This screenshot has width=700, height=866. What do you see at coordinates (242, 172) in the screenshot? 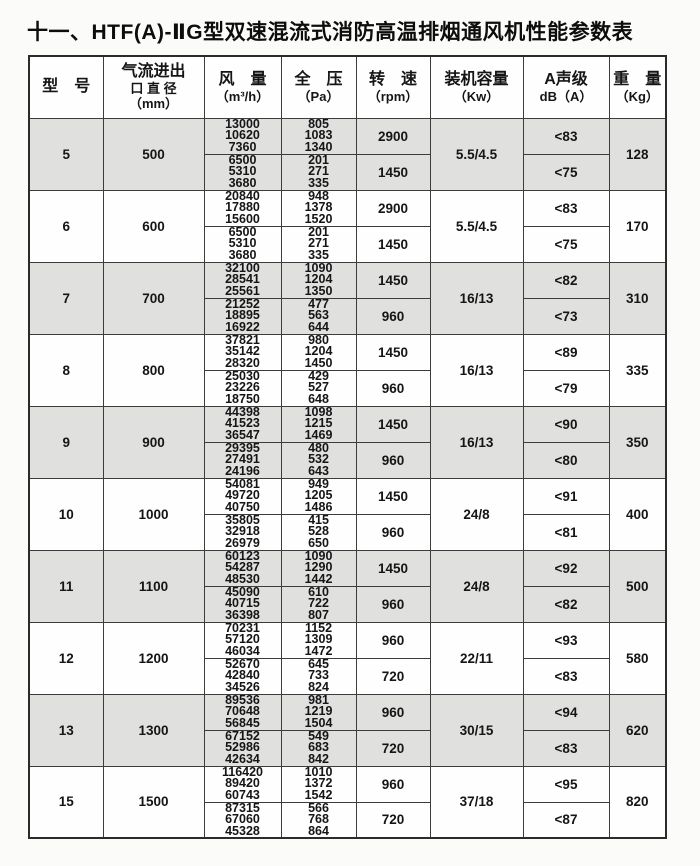
I see `airflow-low-cell: 6500 5310 3680` at bounding box center [242, 172].